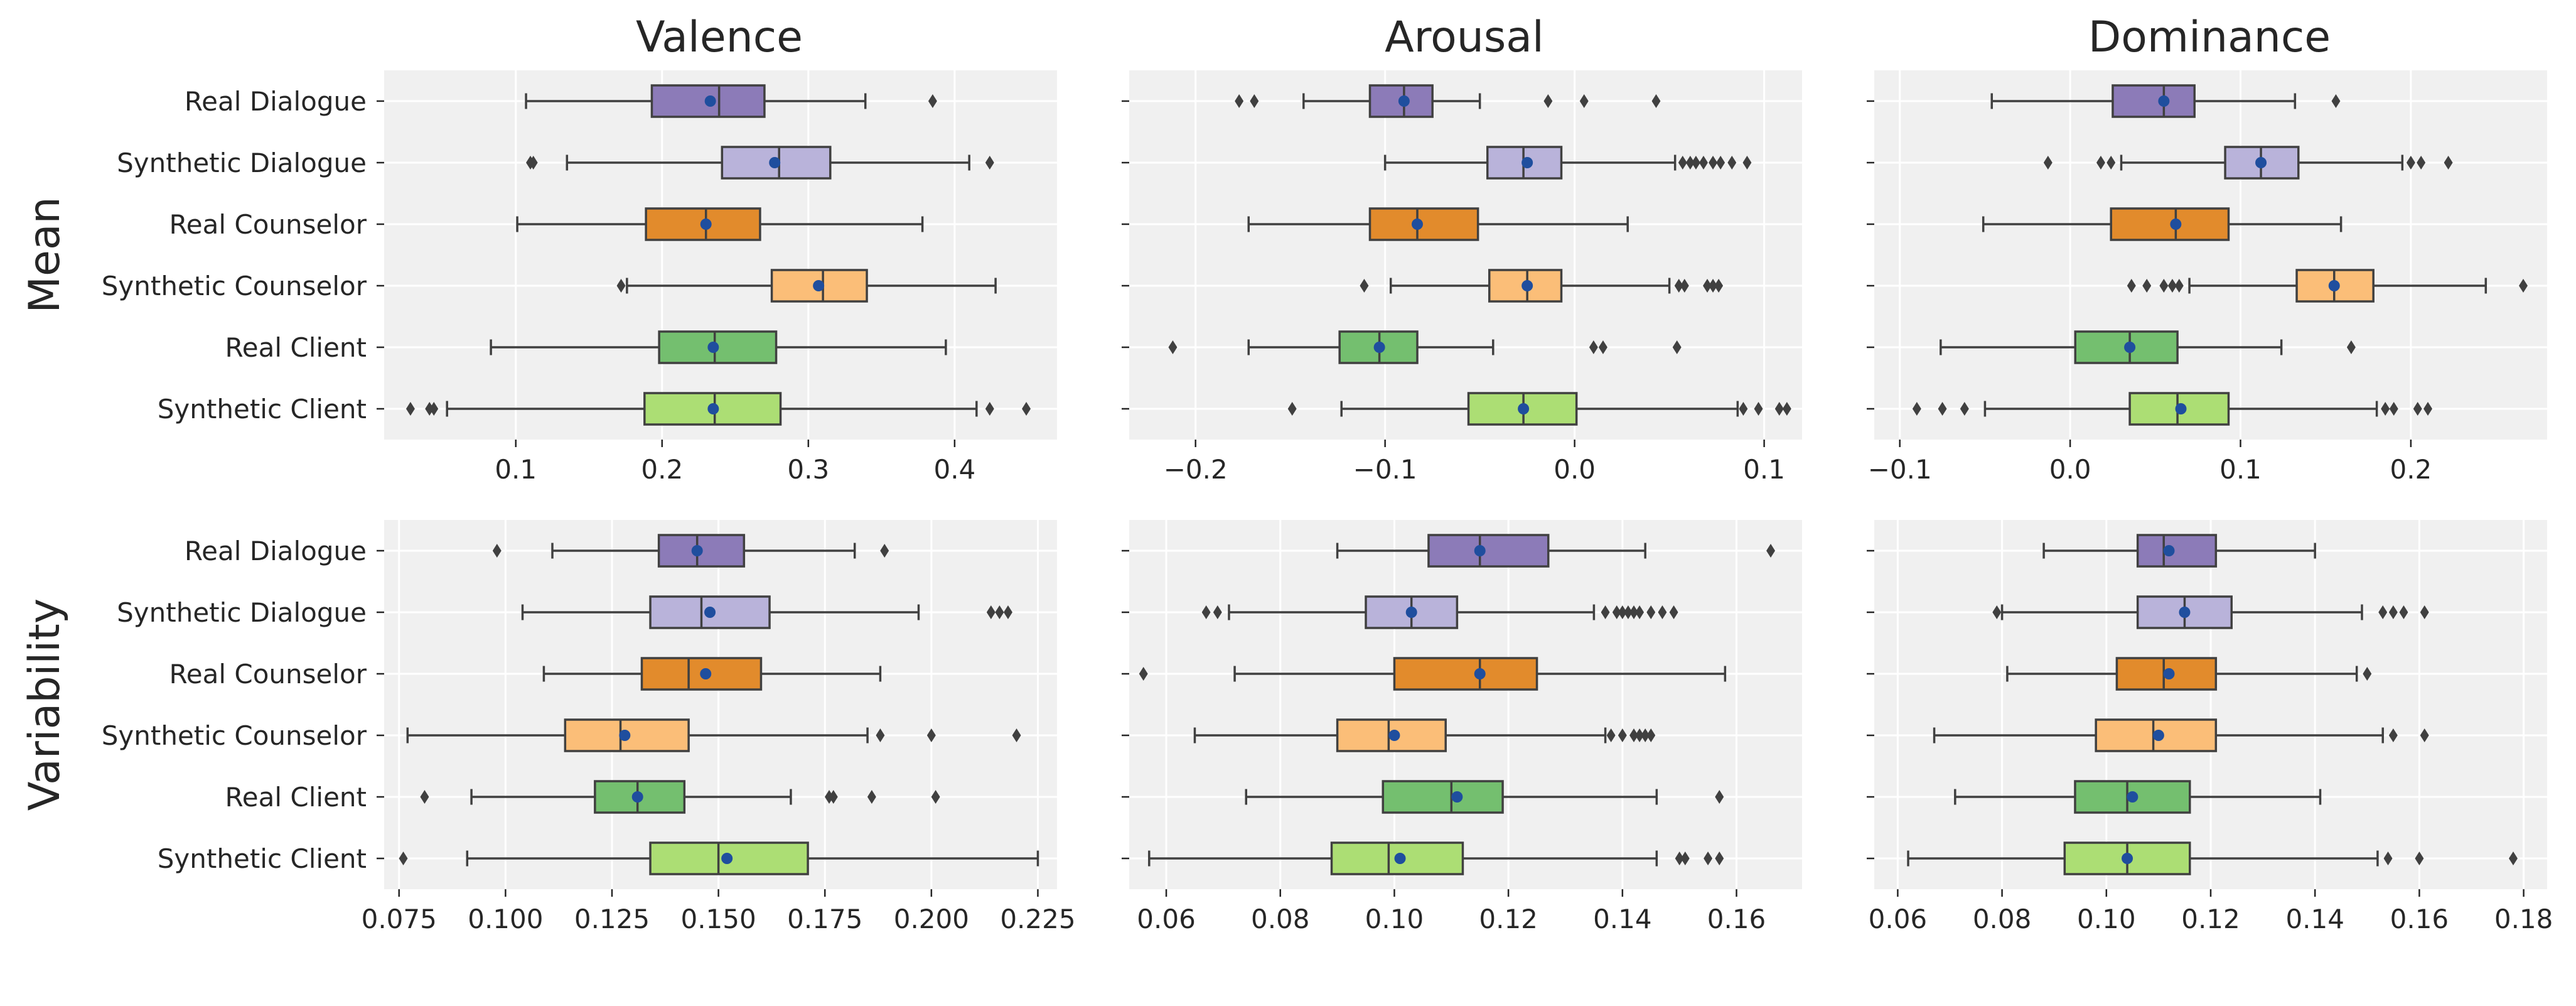  What do you see at coordinates (2210, 919) in the screenshot?
I see `x-tick-label: 0.12` at bounding box center [2210, 919].